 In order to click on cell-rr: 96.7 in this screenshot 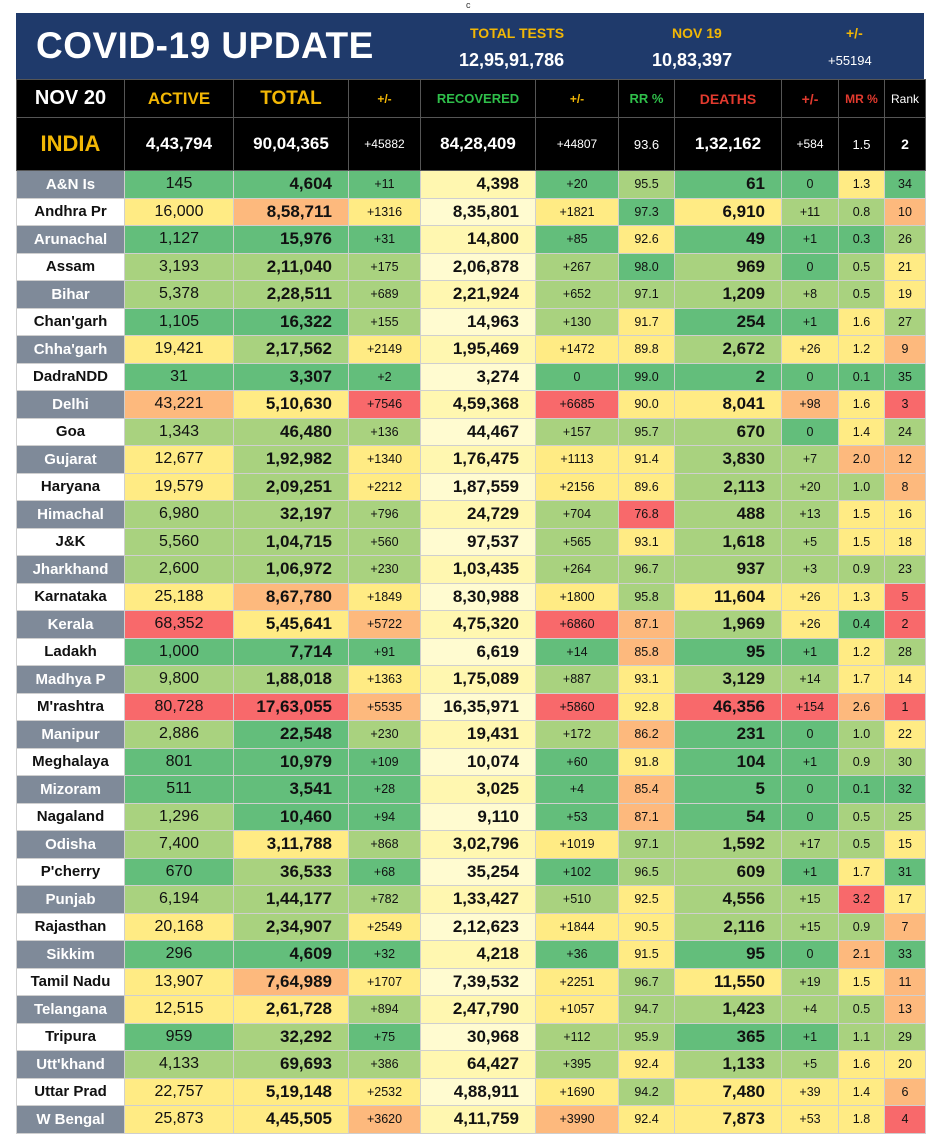, I will do `click(646, 981)`.